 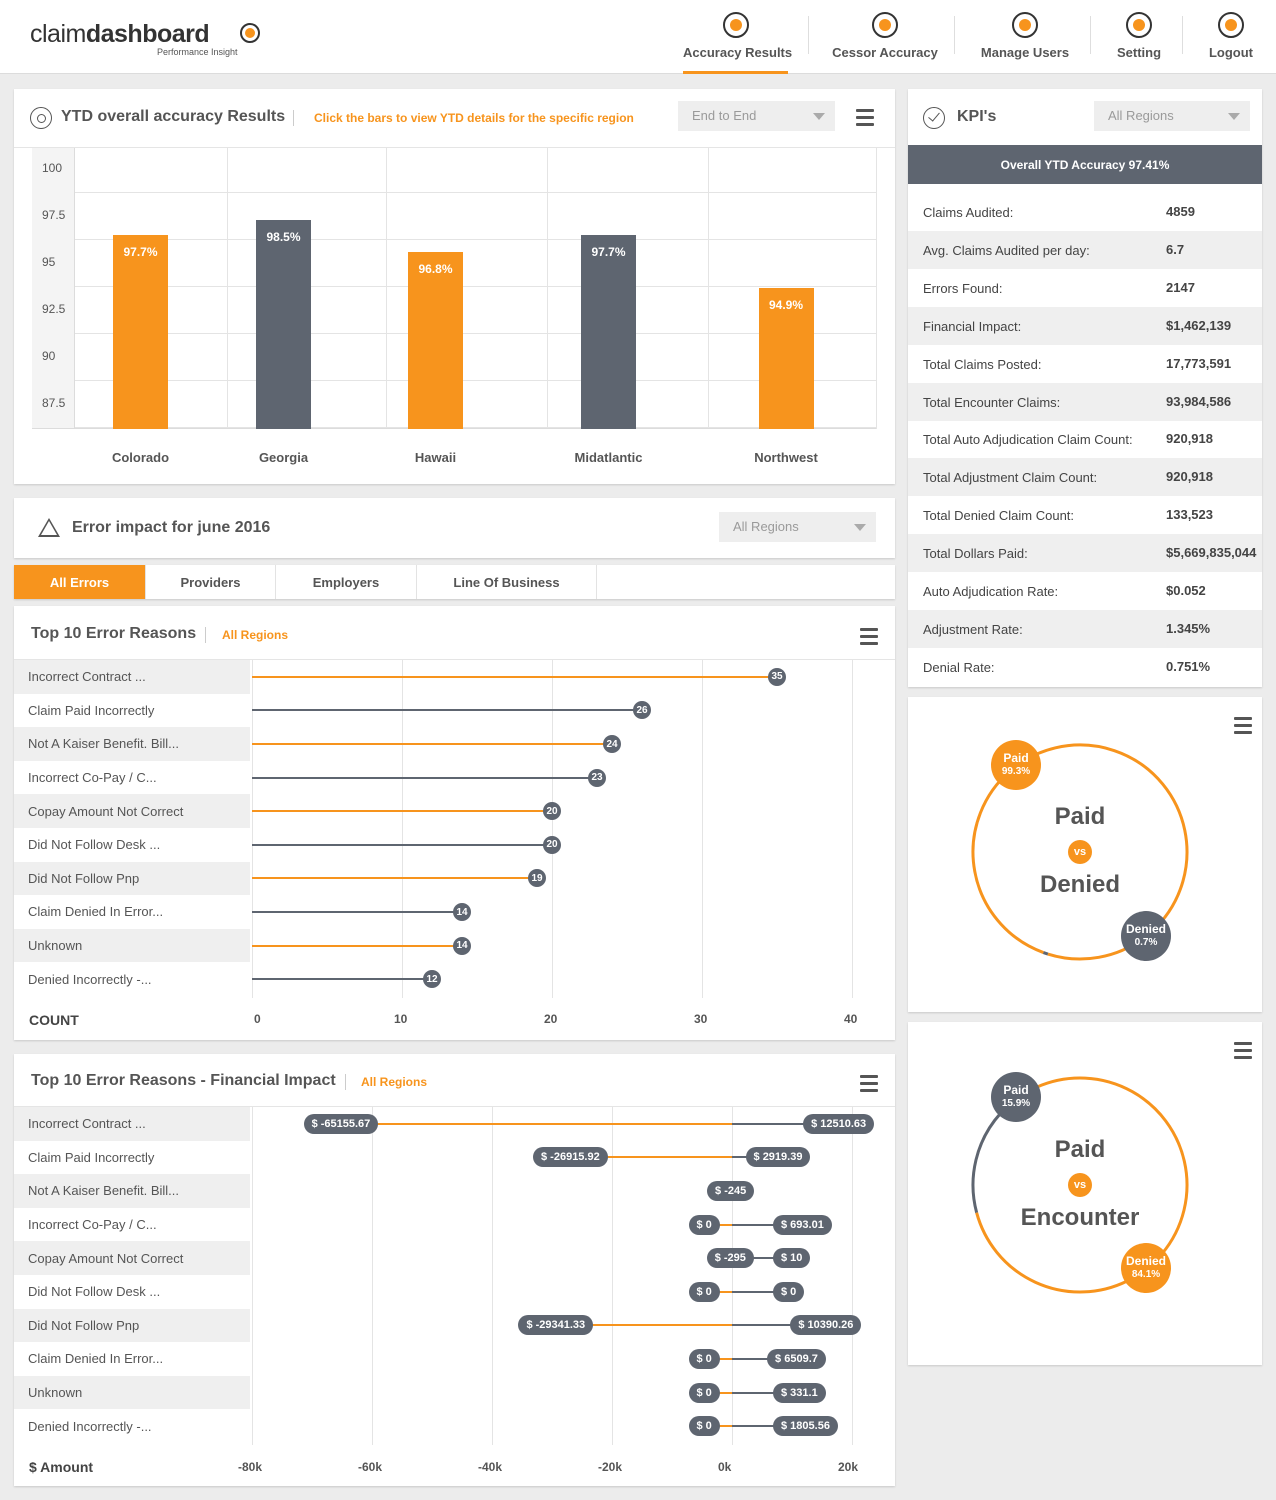 What do you see at coordinates (799, 1392) in the screenshot?
I see `positive-value-pill: $ 331.1` at bounding box center [799, 1392].